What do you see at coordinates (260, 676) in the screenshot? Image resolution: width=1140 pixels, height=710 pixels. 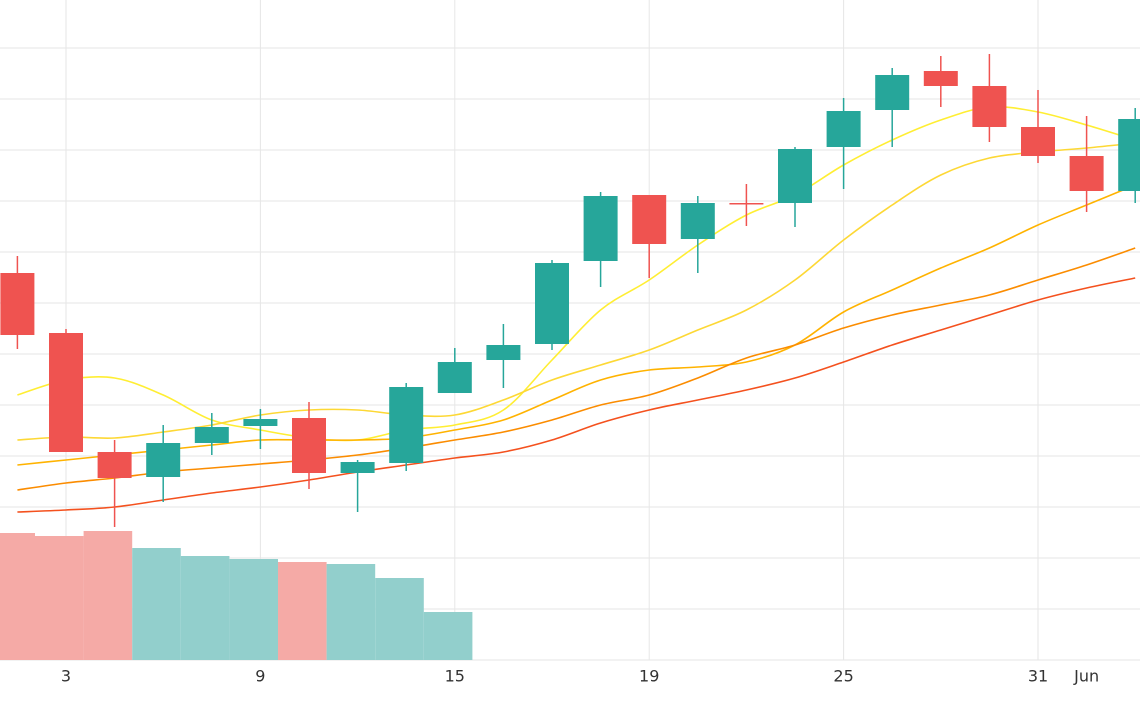 I see `x-tick-label: 9` at bounding box center [260, 676].